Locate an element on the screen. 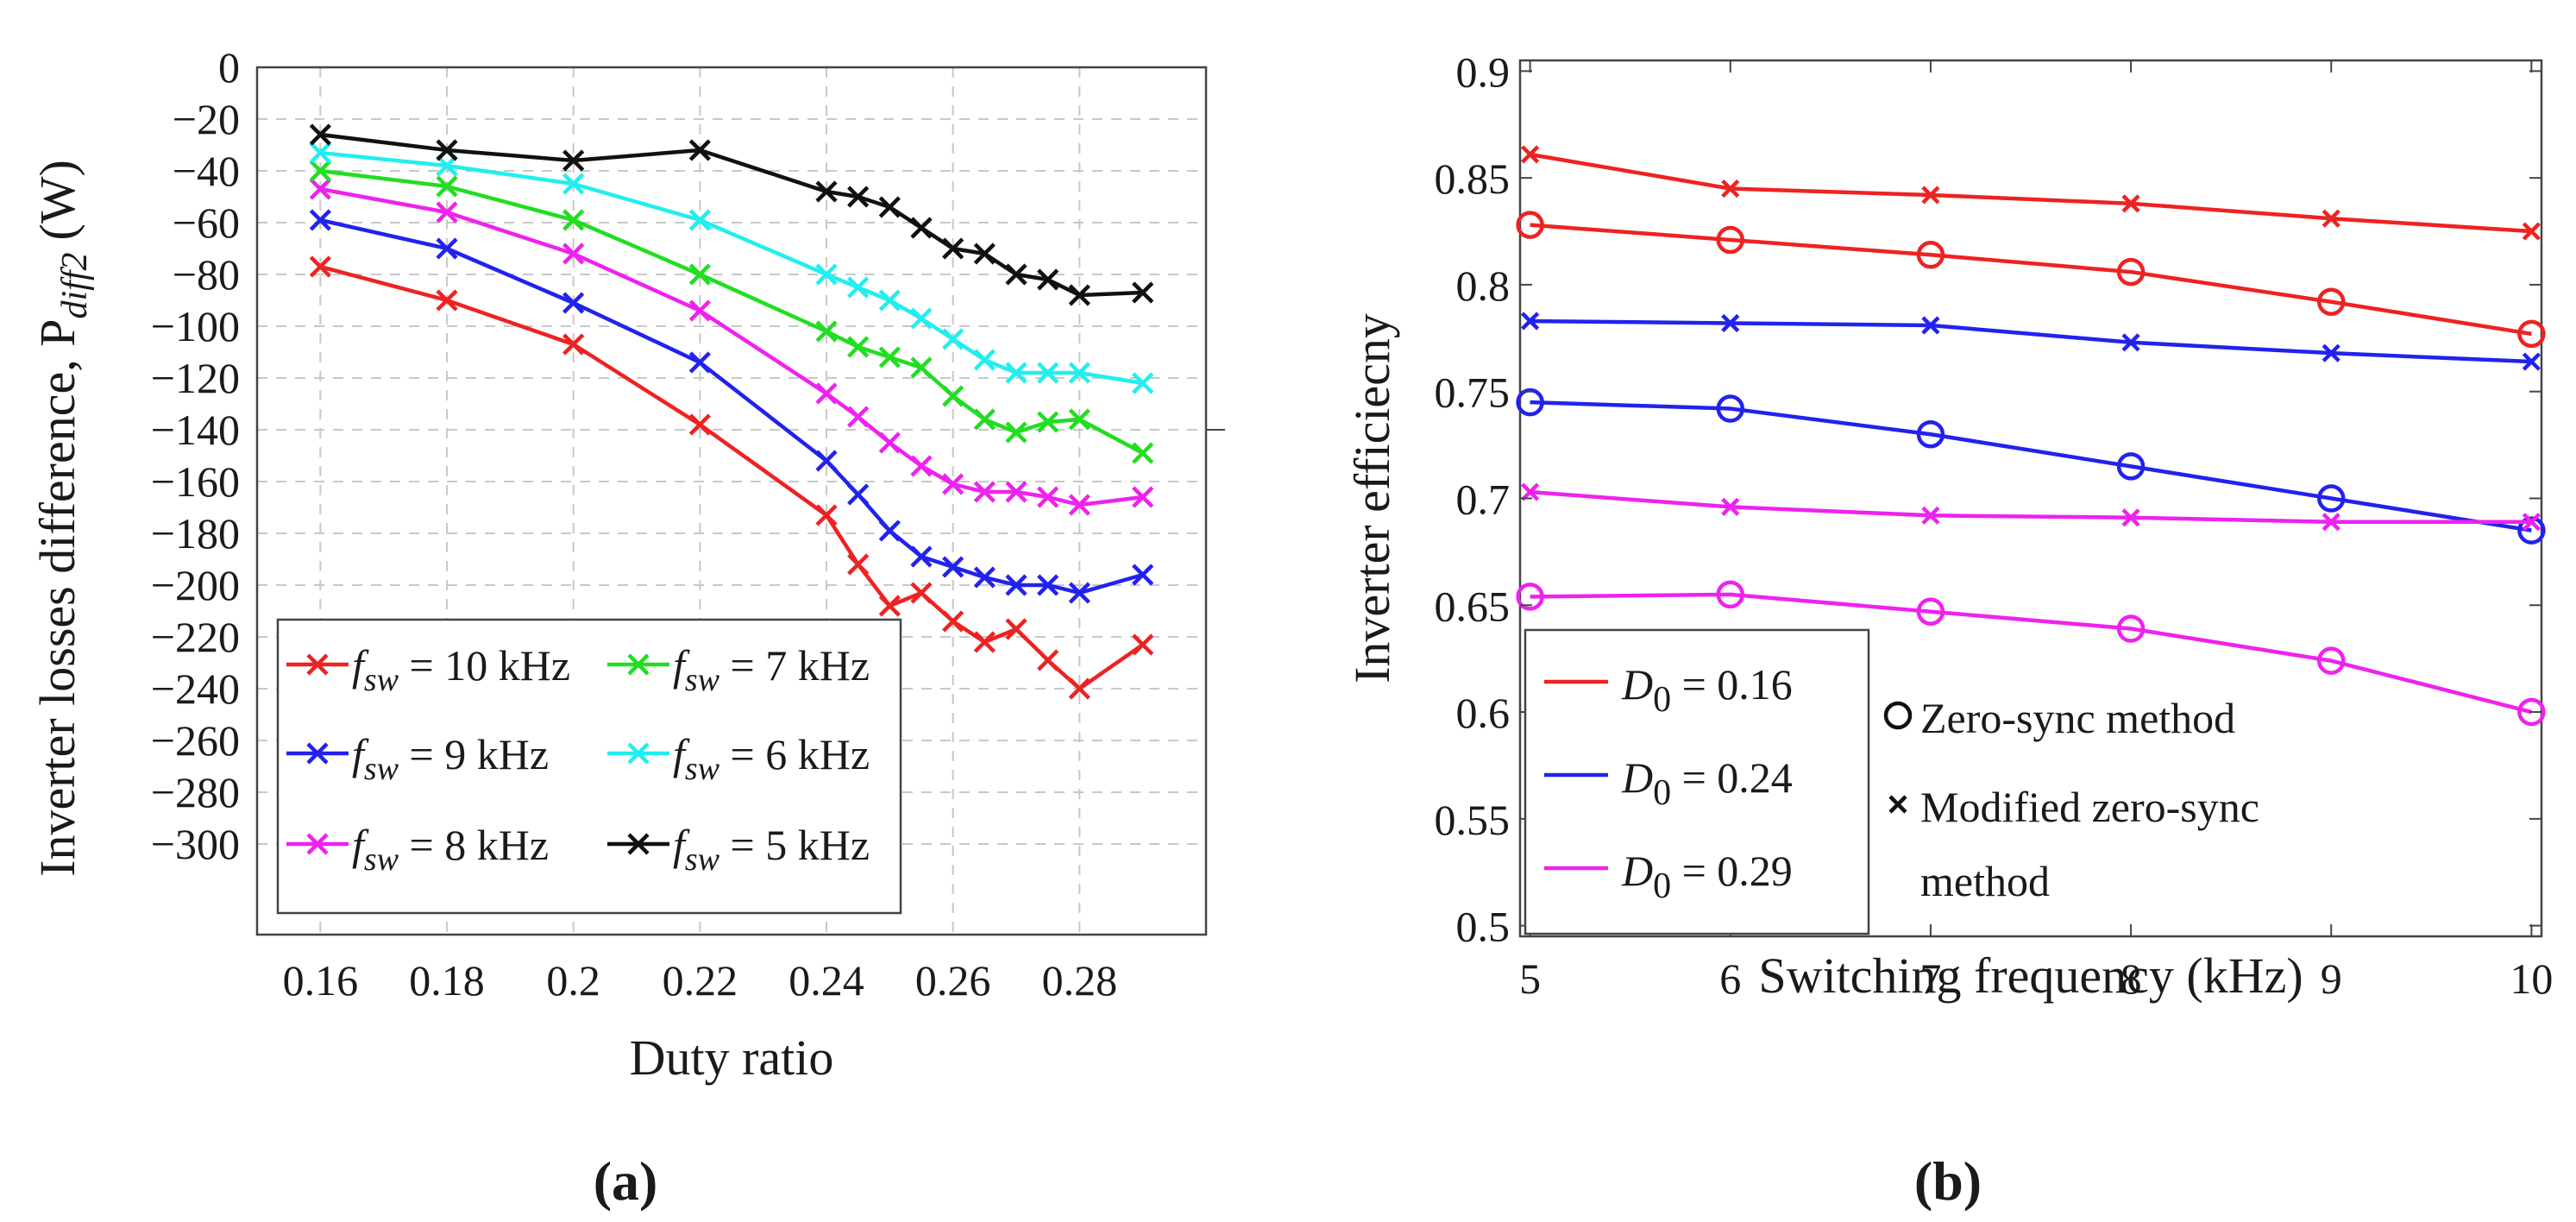 Image resolution: width=2576 pixels, height=1222 pixels. chart-a-y-axis-label-sub: diff2 is located at coordinates (75, 286).